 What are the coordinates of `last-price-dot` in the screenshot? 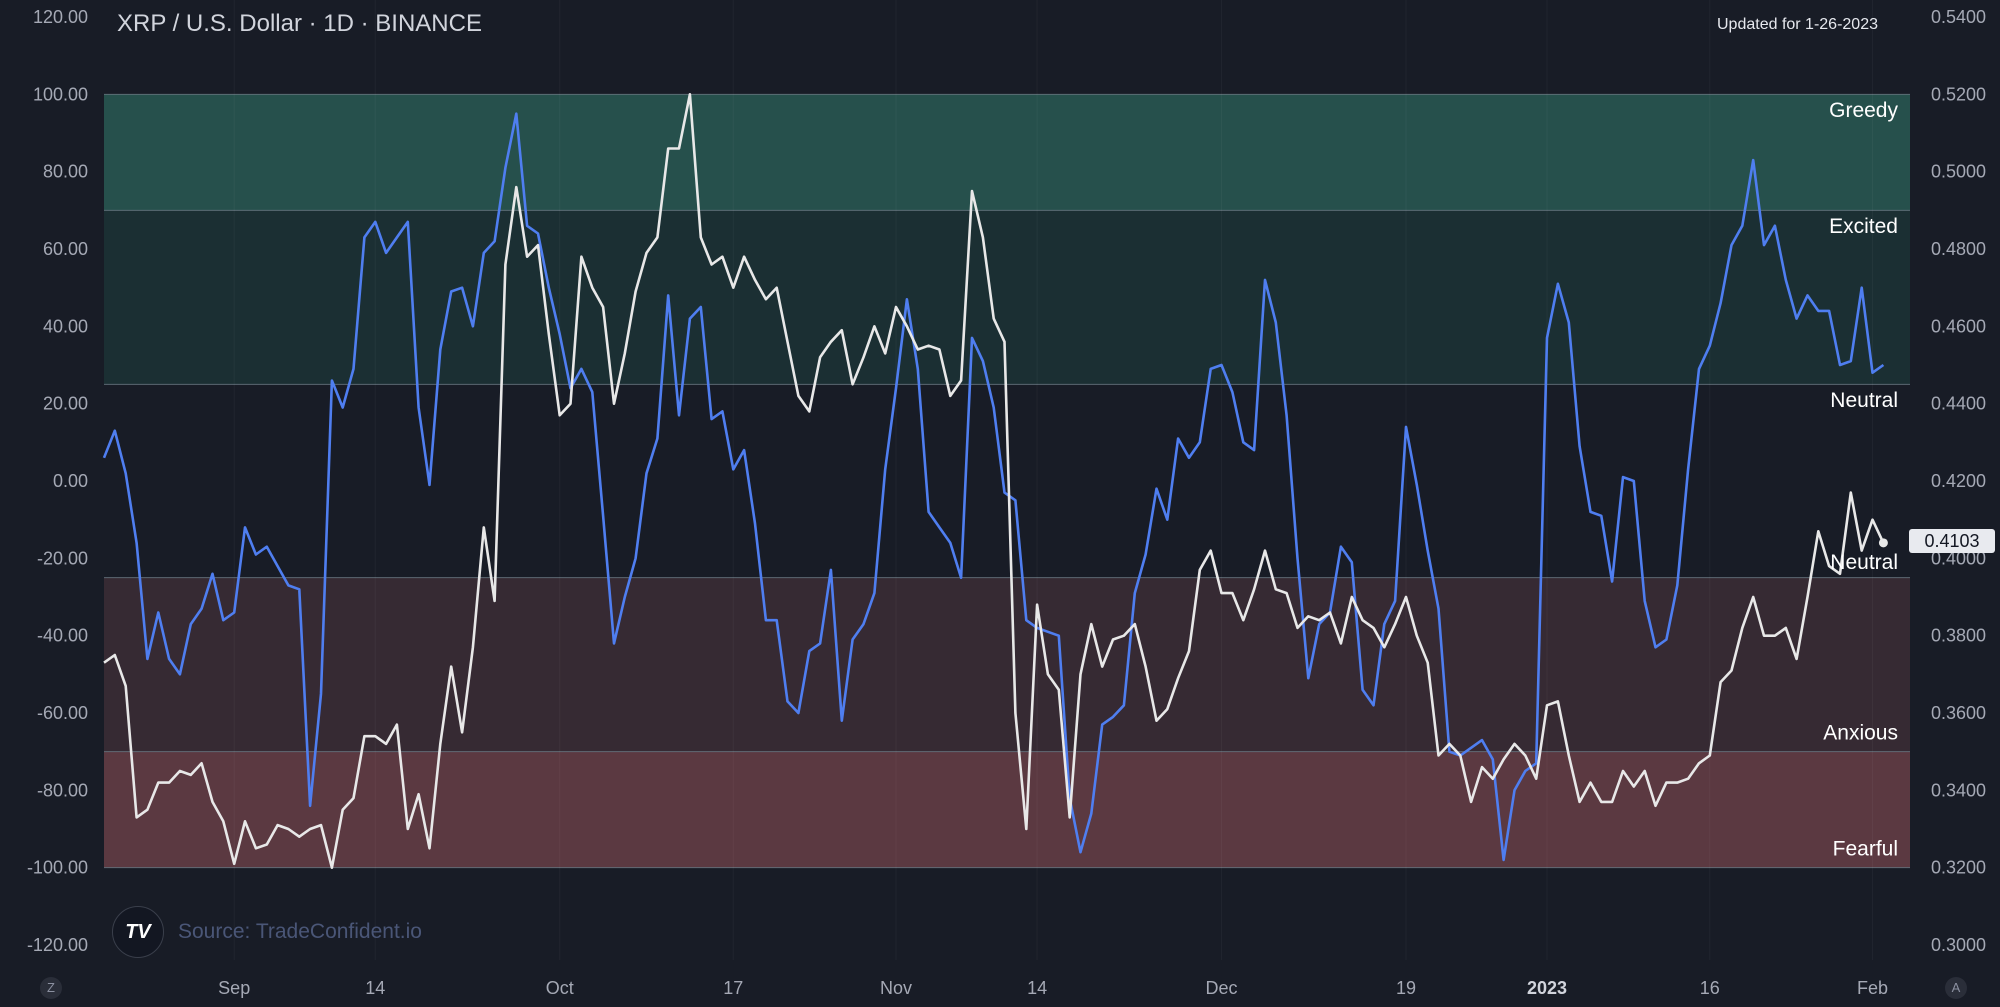 It's located at (1883, 543).